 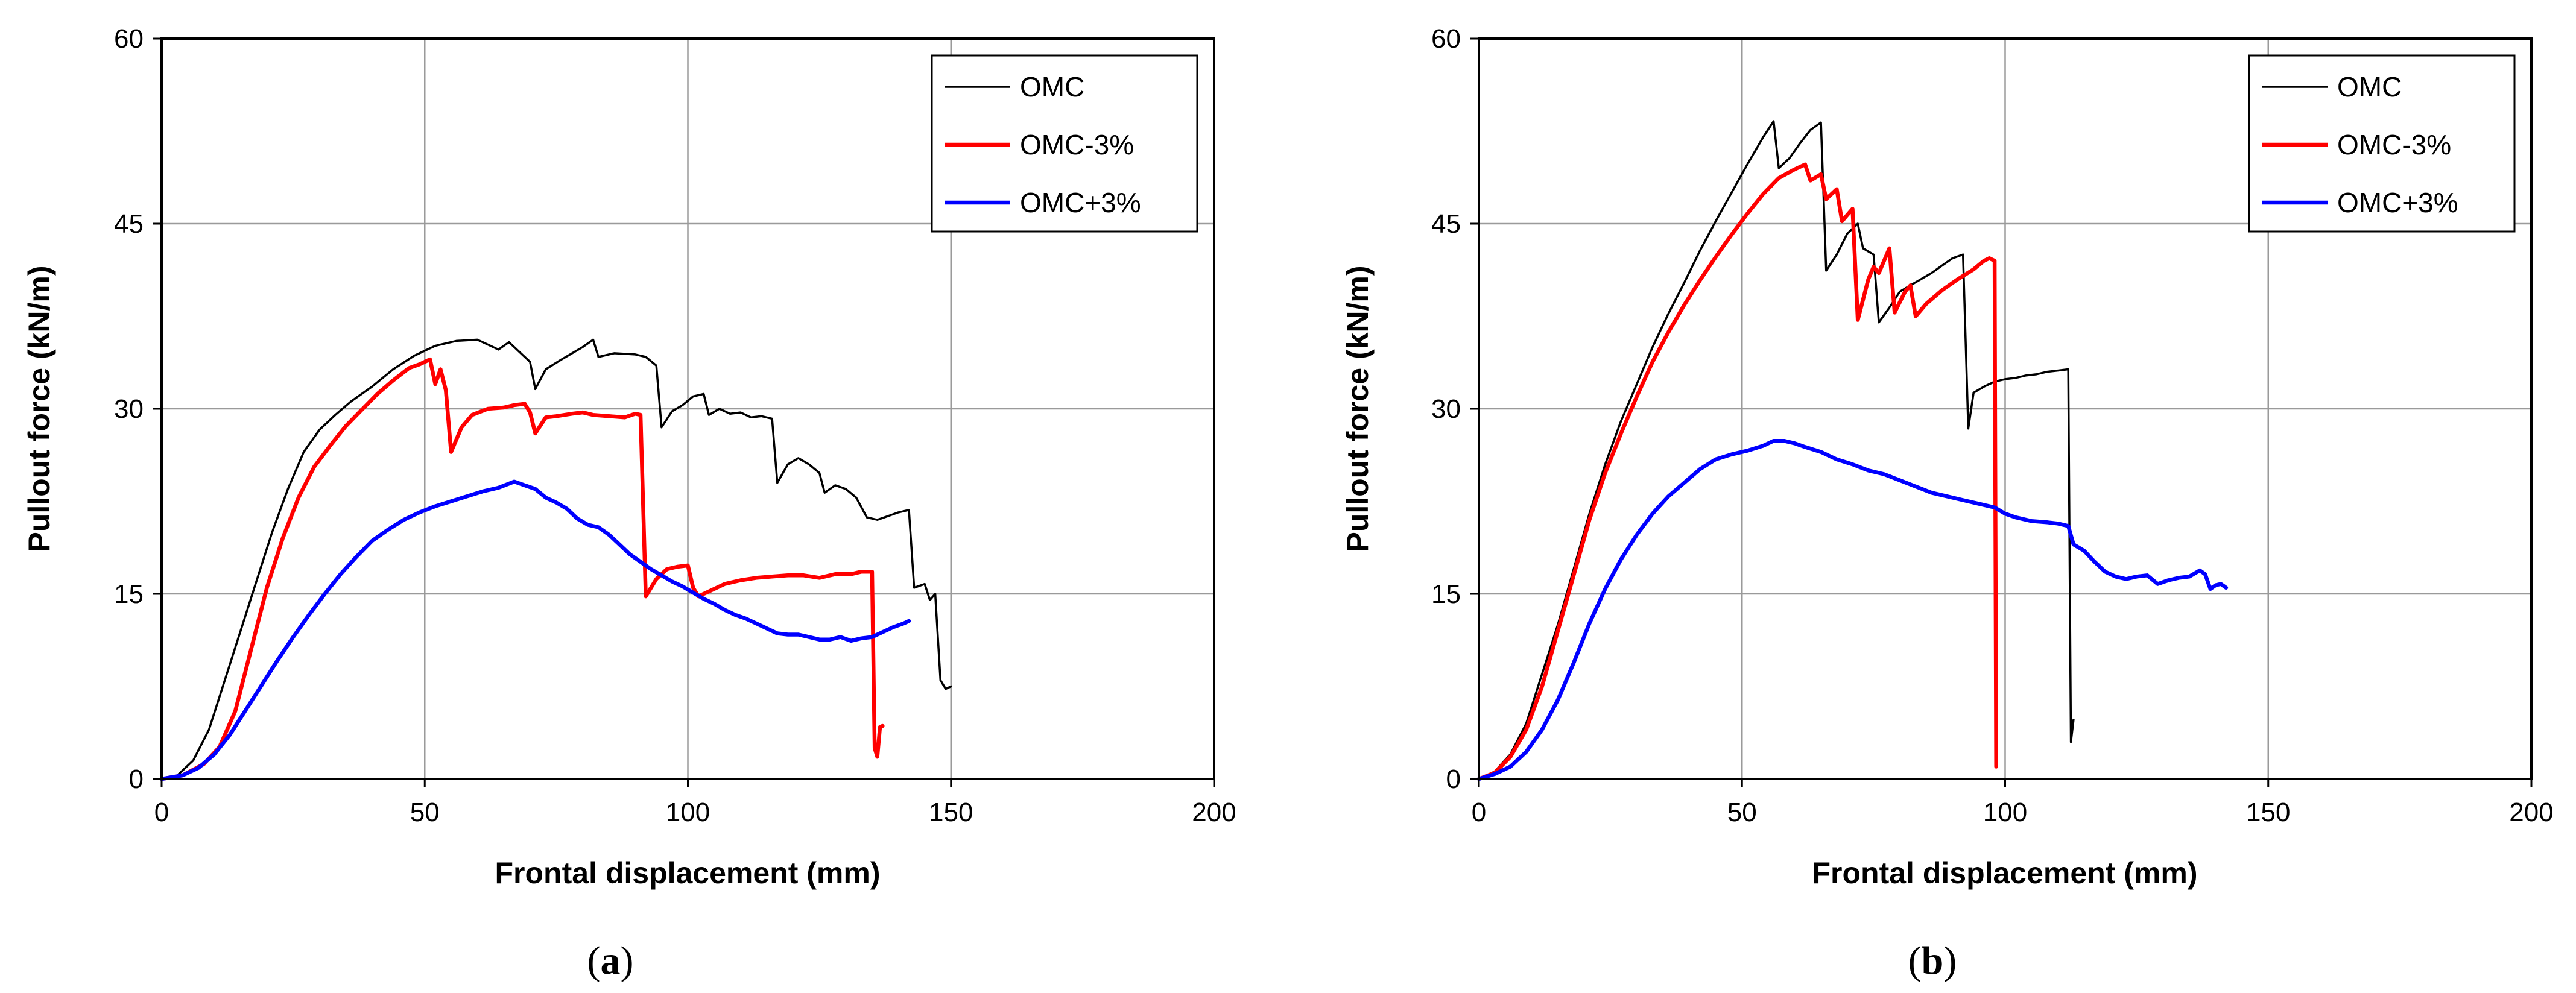 I want to click on caption-letter: a, so click(x=611, y=961).